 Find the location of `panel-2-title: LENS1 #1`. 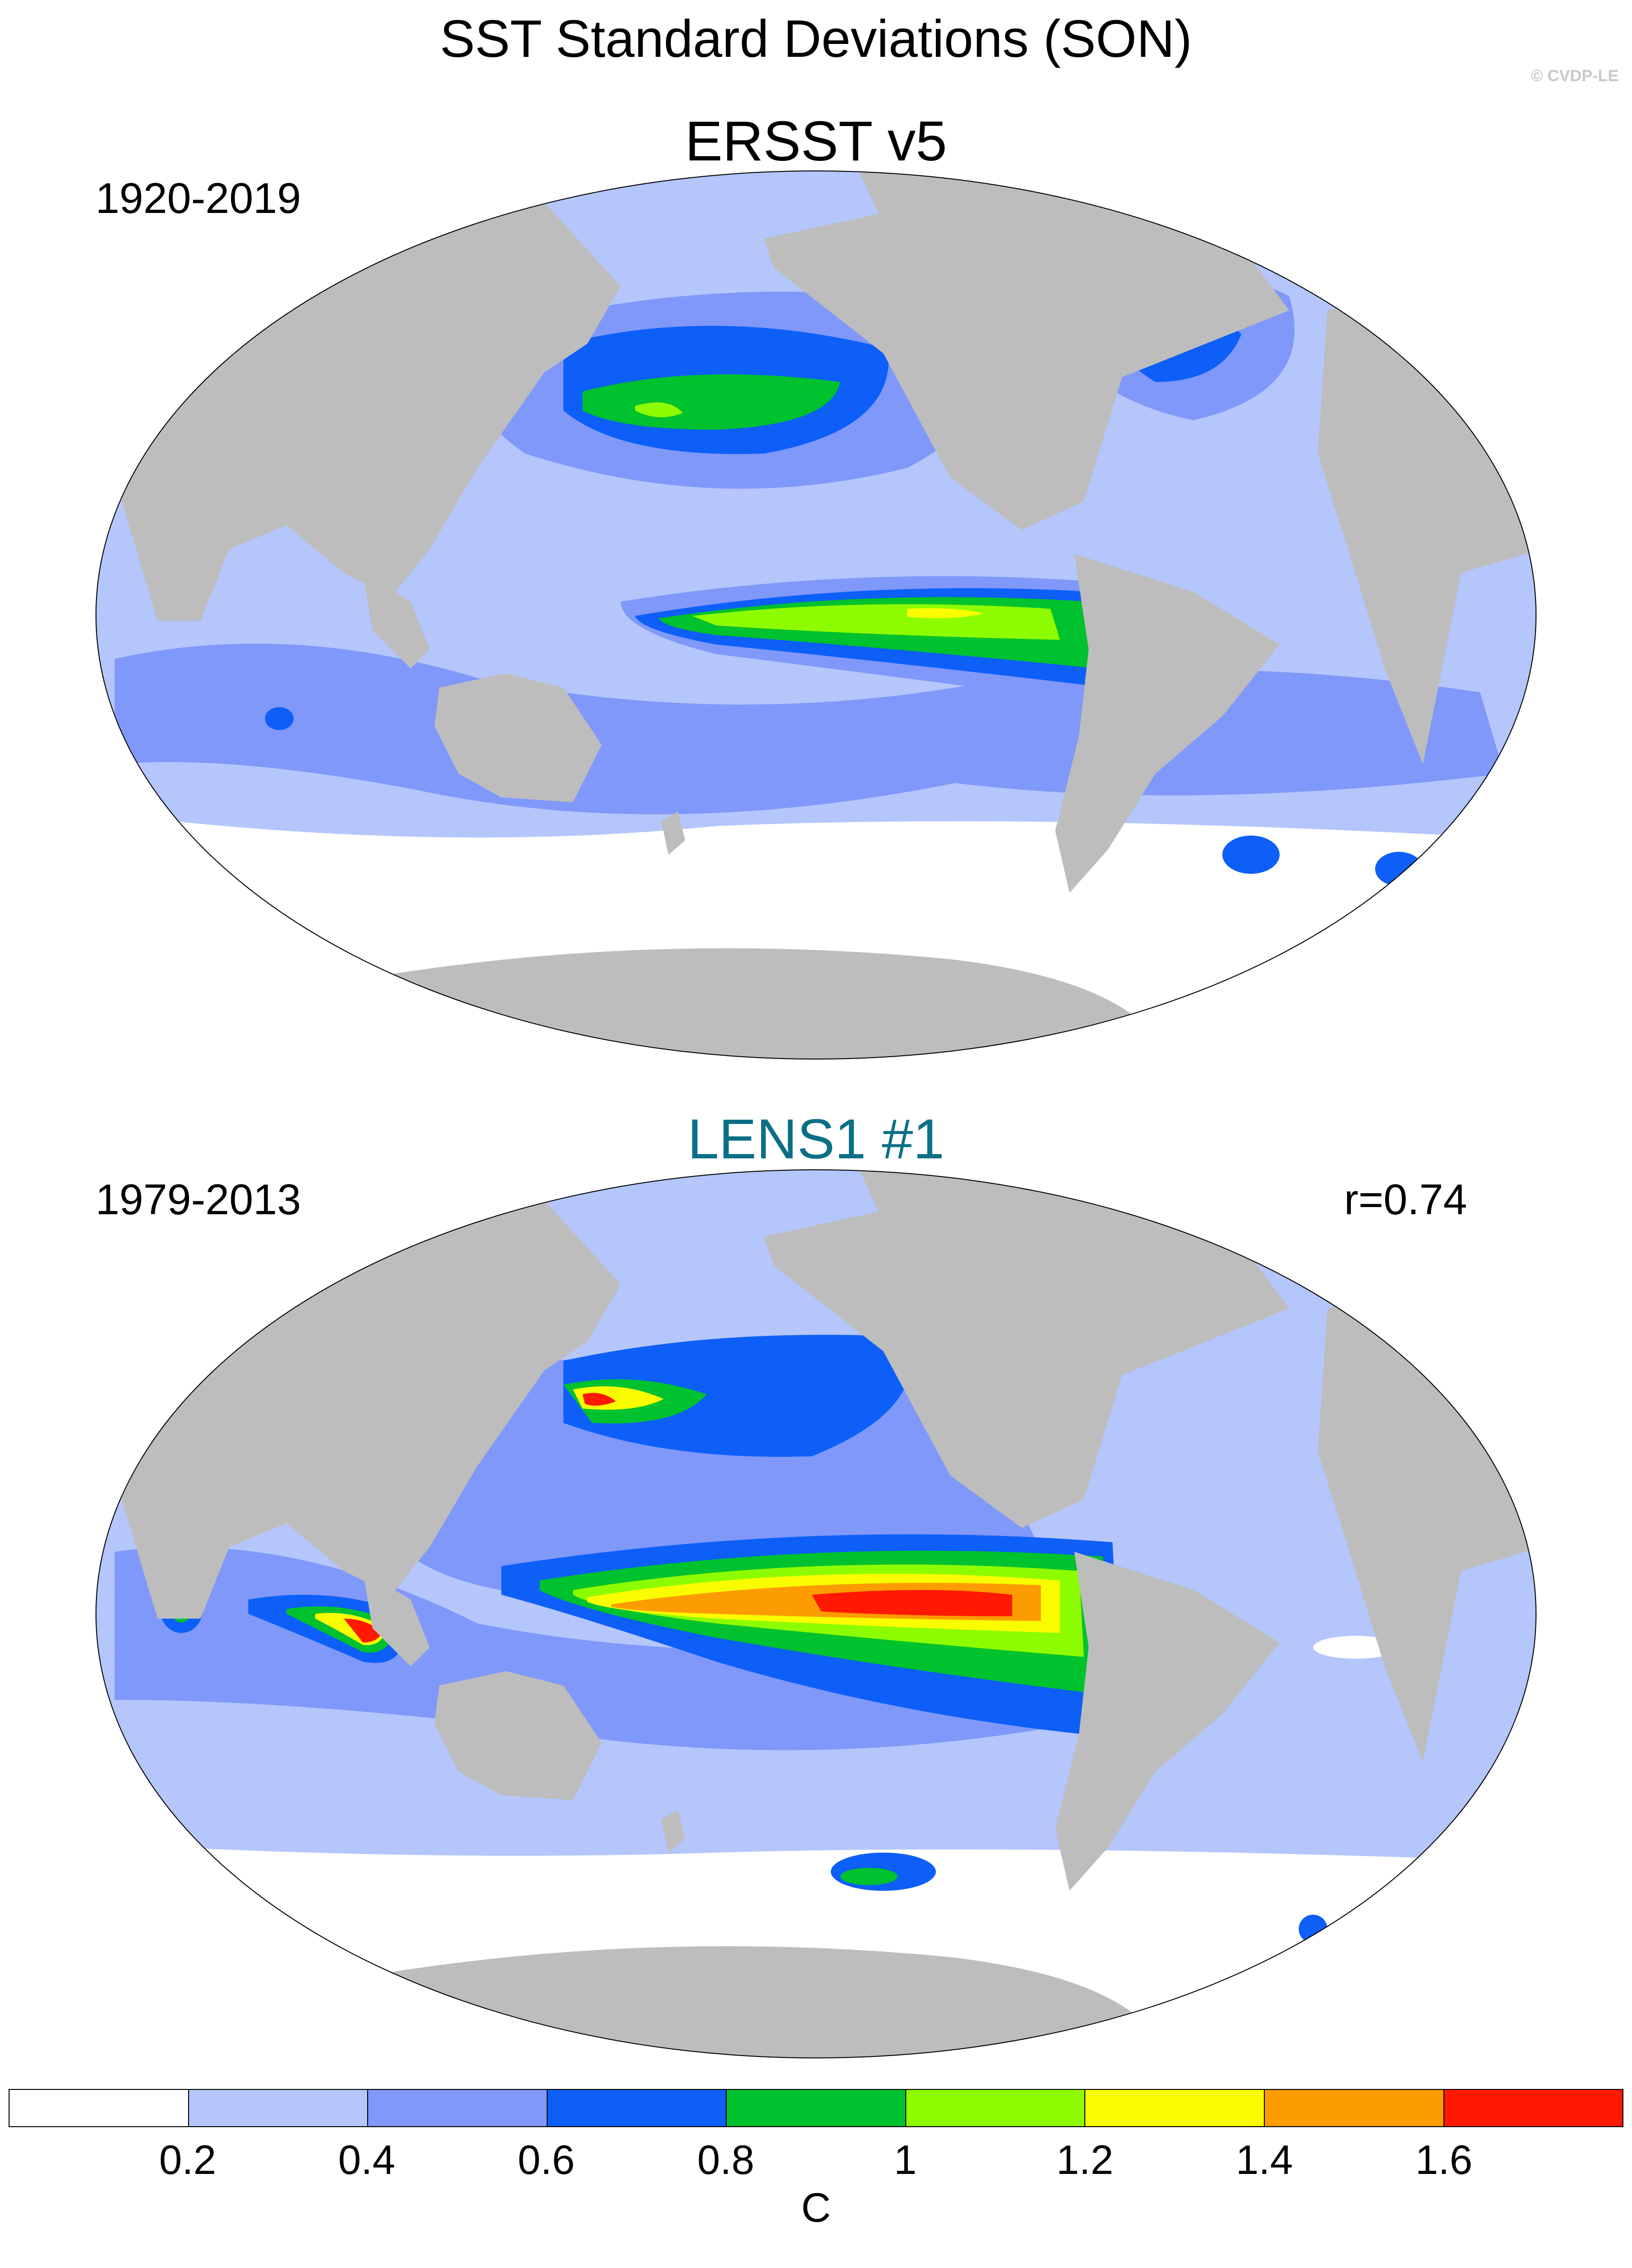

panel-2-title: LENS1 #1 is located at coordinates (816, 1139).